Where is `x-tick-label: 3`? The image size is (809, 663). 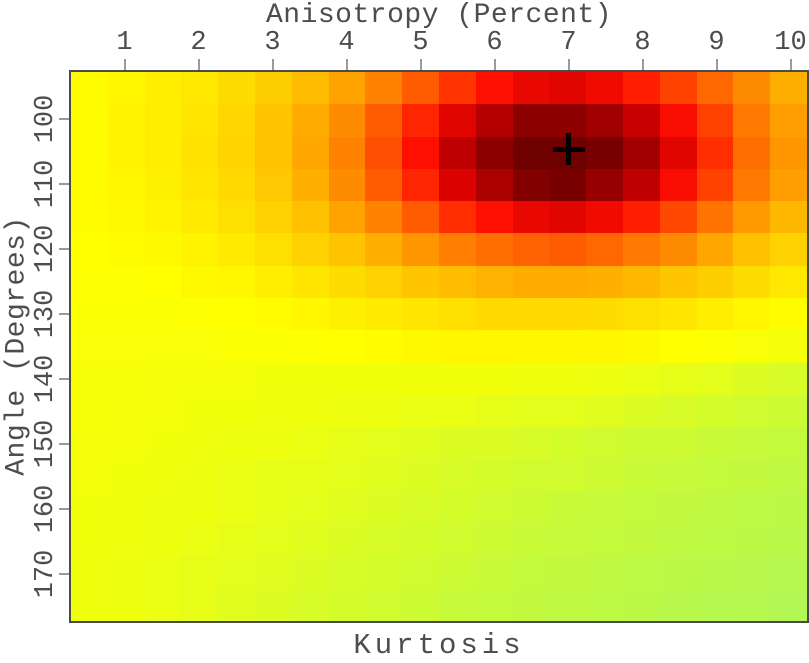
x-tick-label: 3 is located at coordinates (272, 43).